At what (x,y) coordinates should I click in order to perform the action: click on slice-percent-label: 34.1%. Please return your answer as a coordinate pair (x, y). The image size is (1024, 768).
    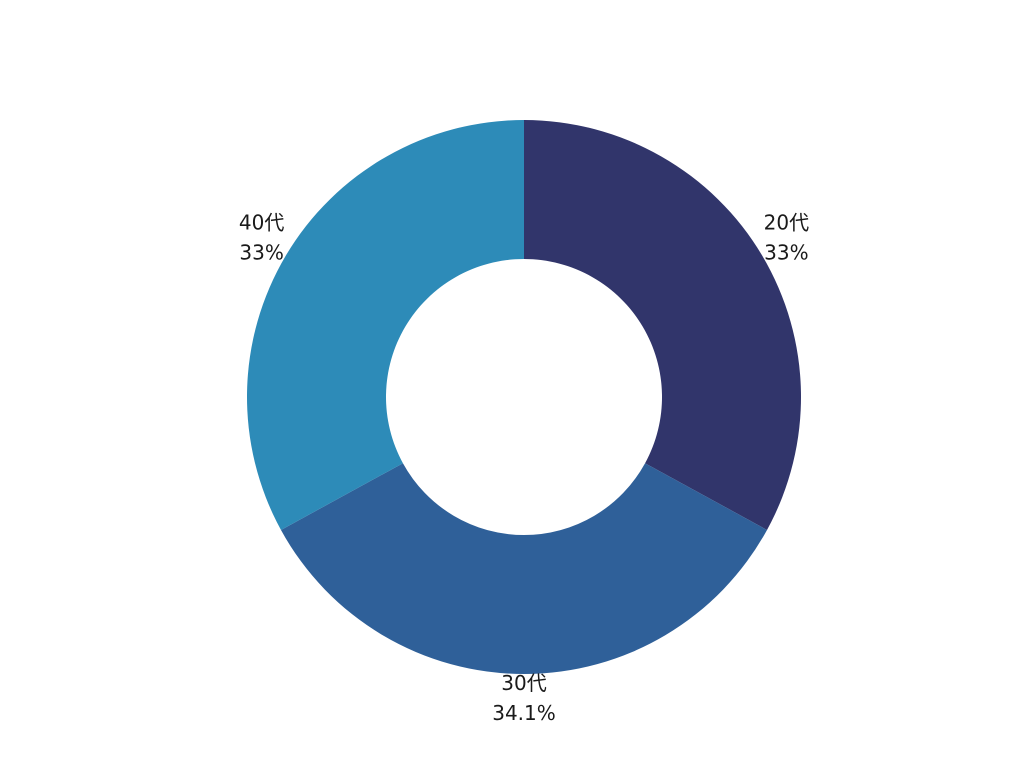
    Looking at the image, I should click on (524, 713).